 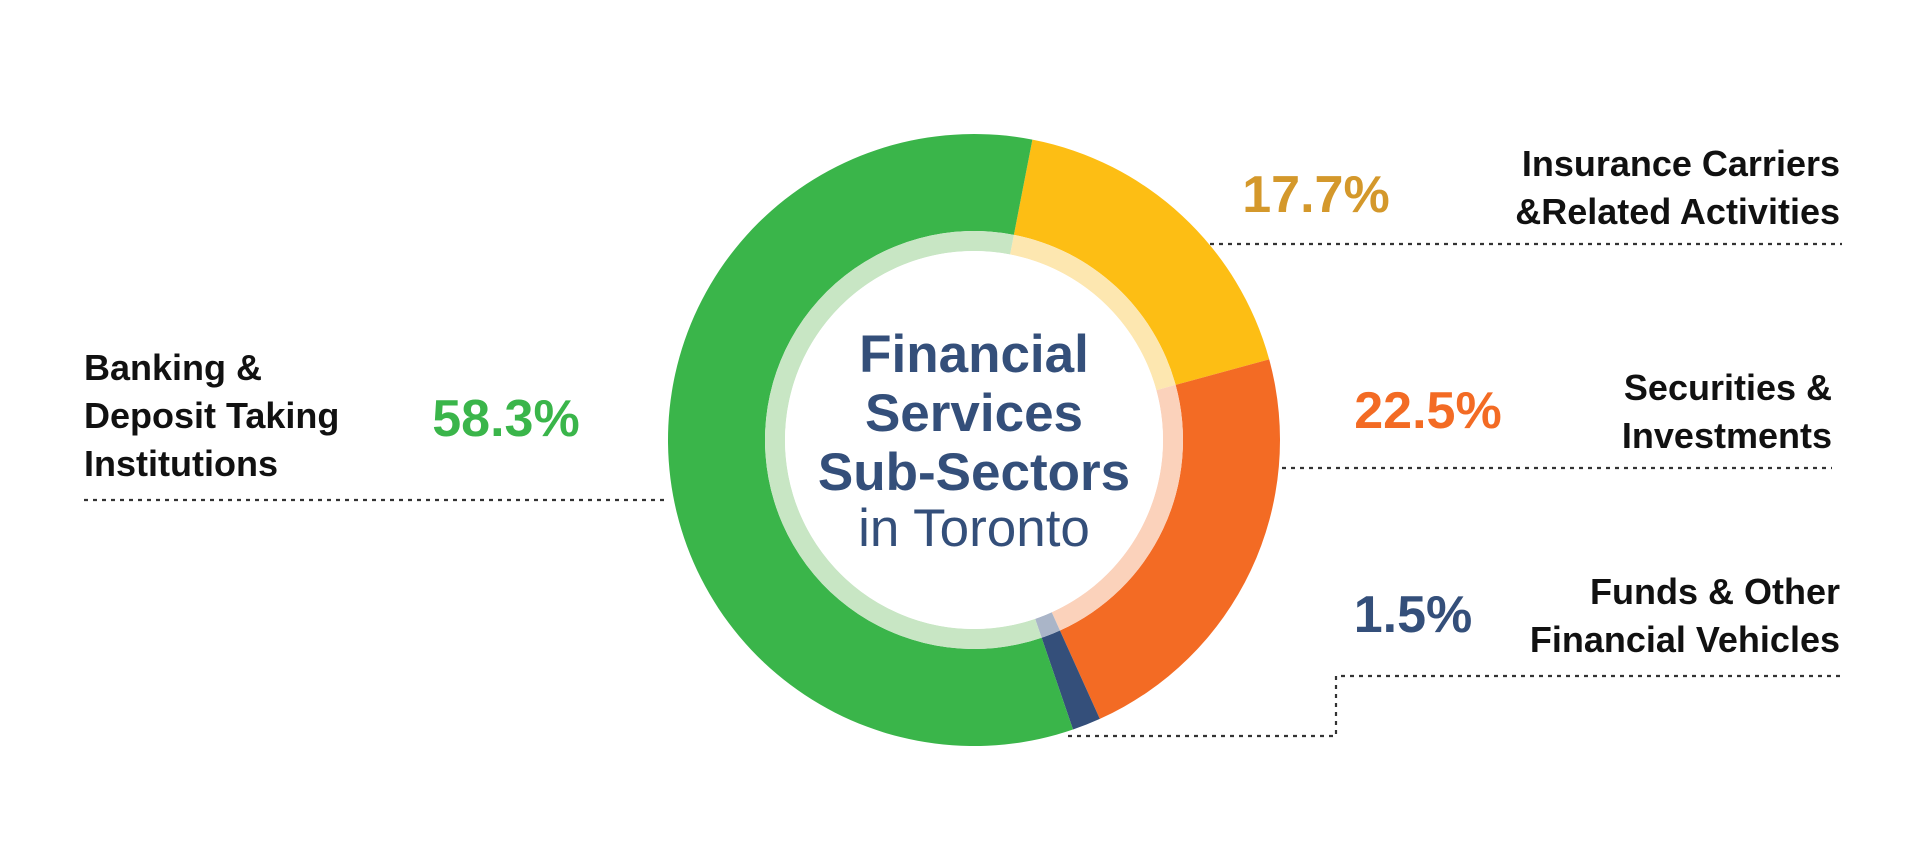 What do you see at coordinates (1681, 163) in the screenshot?
I see `slice-label-line: Insurance Carriers` at bounding box center [1681, 163].